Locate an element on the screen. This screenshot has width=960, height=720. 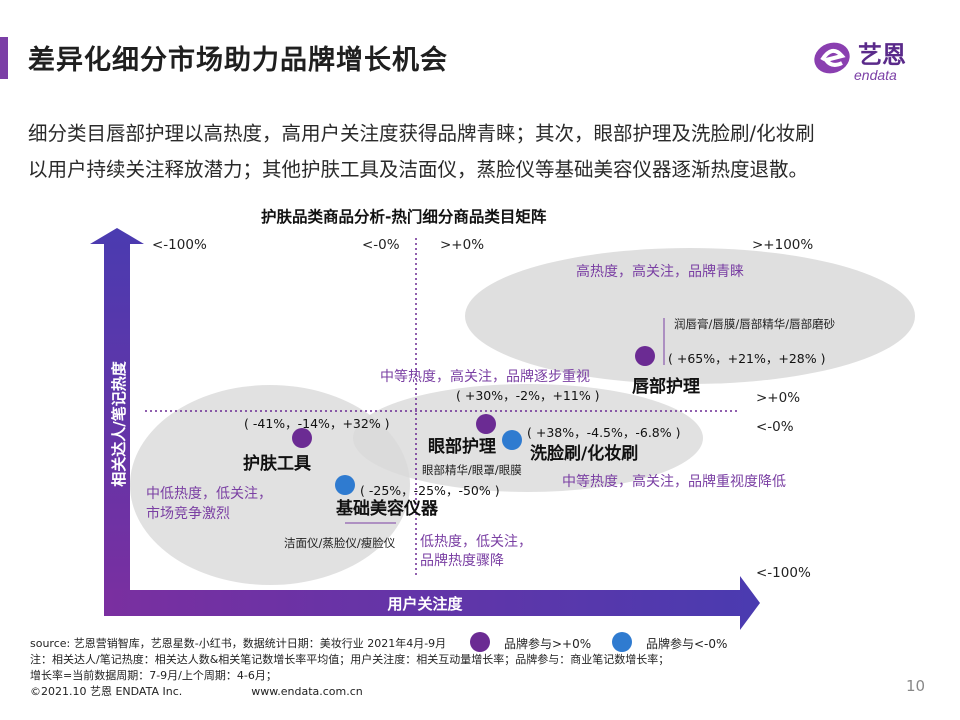
label-top-center-right: >+0% is located at coordinates (462, 245).